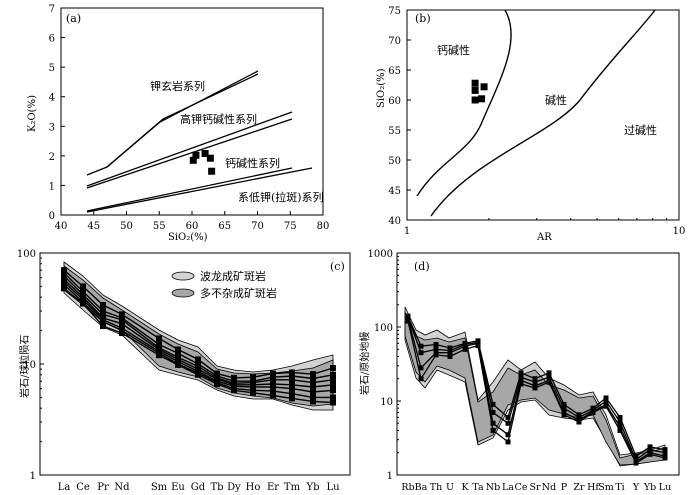  Describe the element at coordinates (52, 186) in the screenshot. I see `a-ytick-label: 1` at that location.